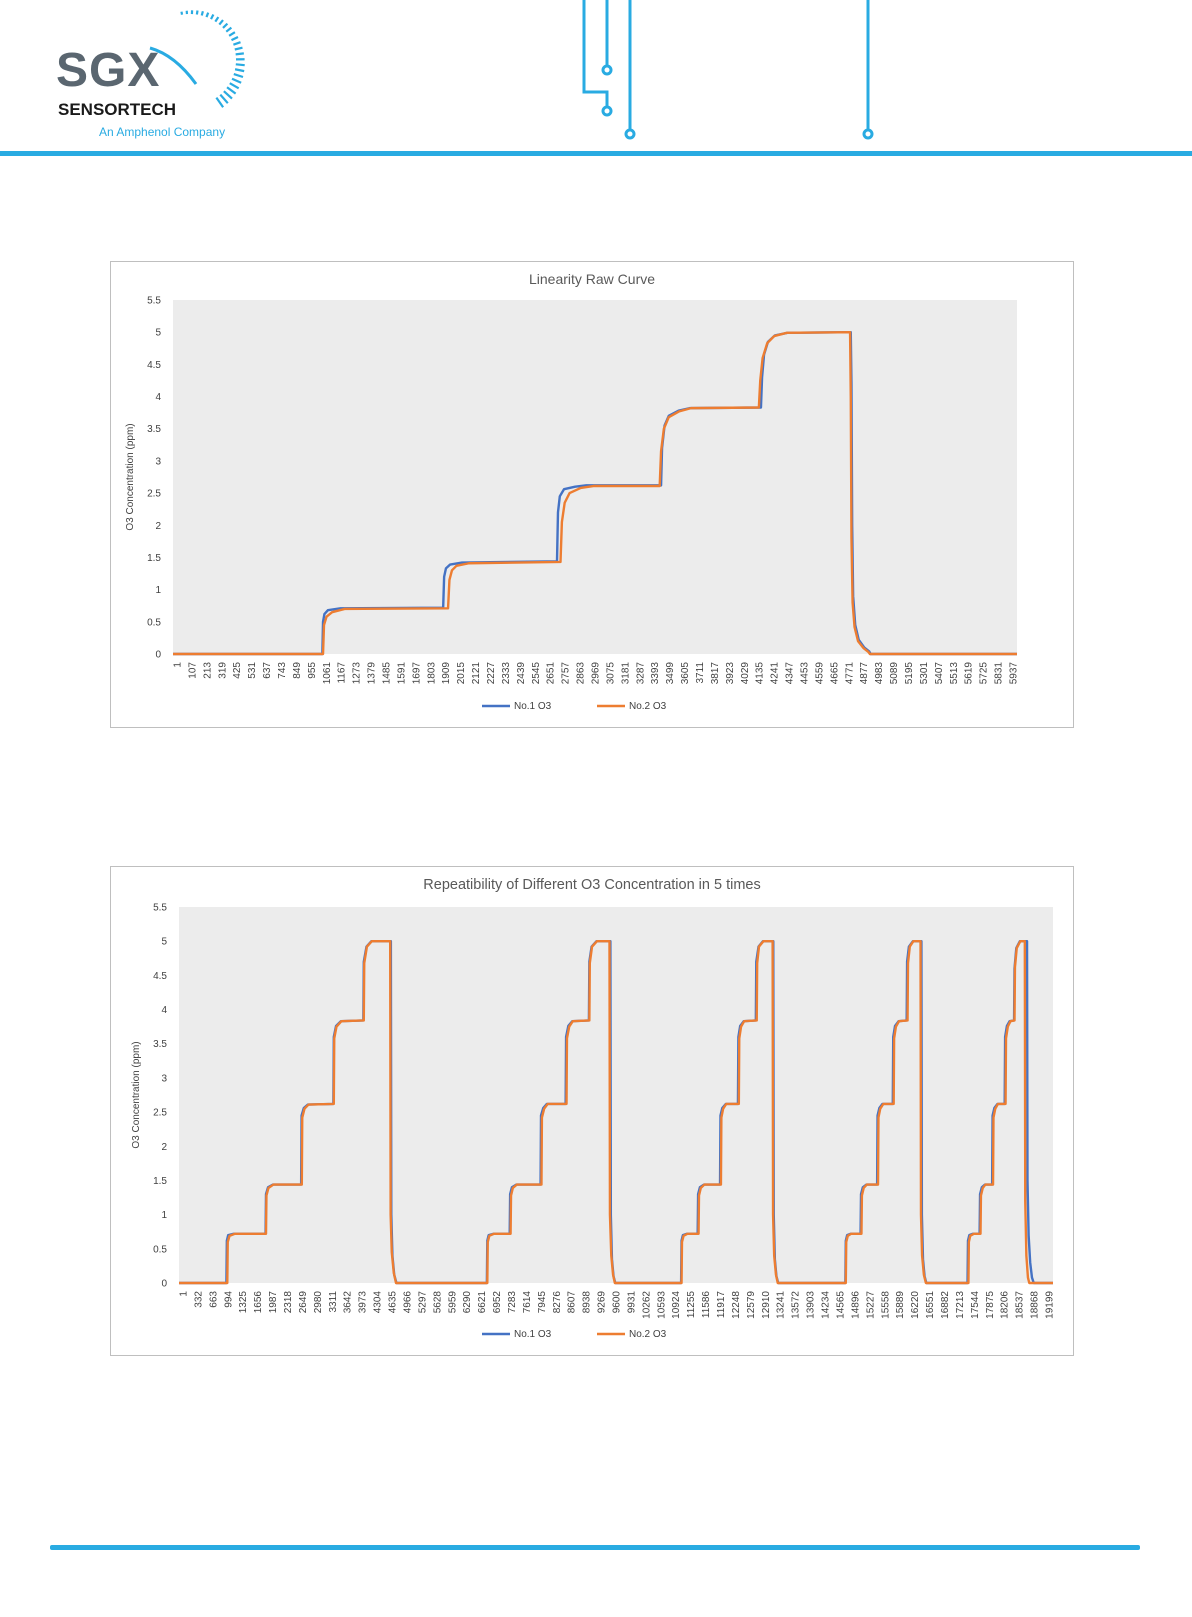 The image size is (1192, 1617). What do you see at coordinates (288, 1302) in the screenshot?
I see `x-tick-label: 2318` at bounding box center [288, 1302].